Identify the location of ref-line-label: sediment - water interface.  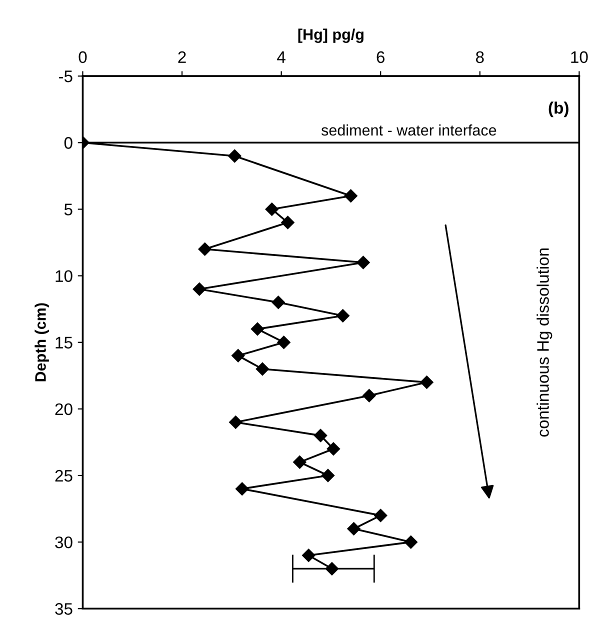
(408, 130).